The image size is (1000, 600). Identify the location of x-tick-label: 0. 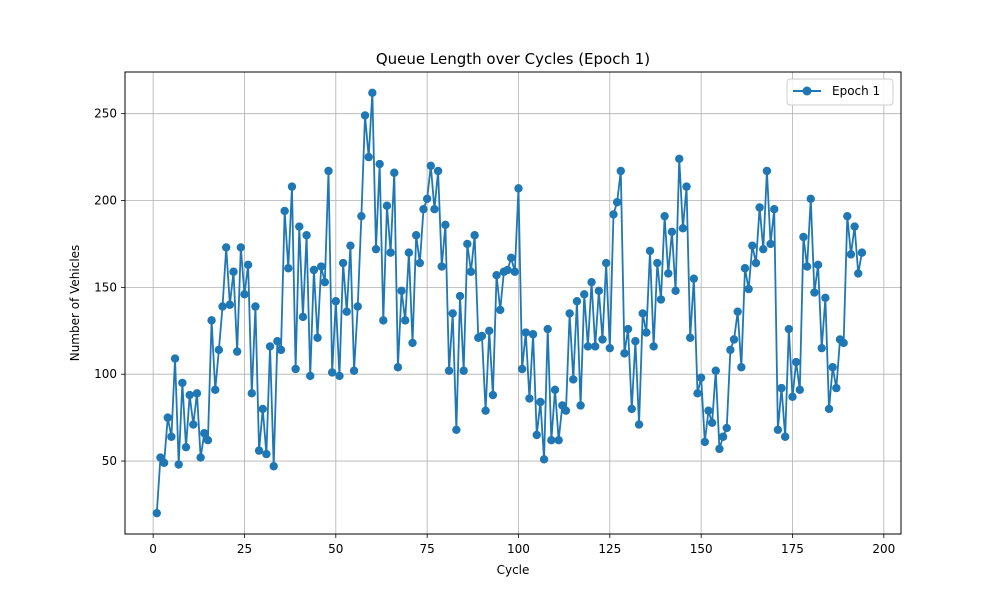
(153, 549).